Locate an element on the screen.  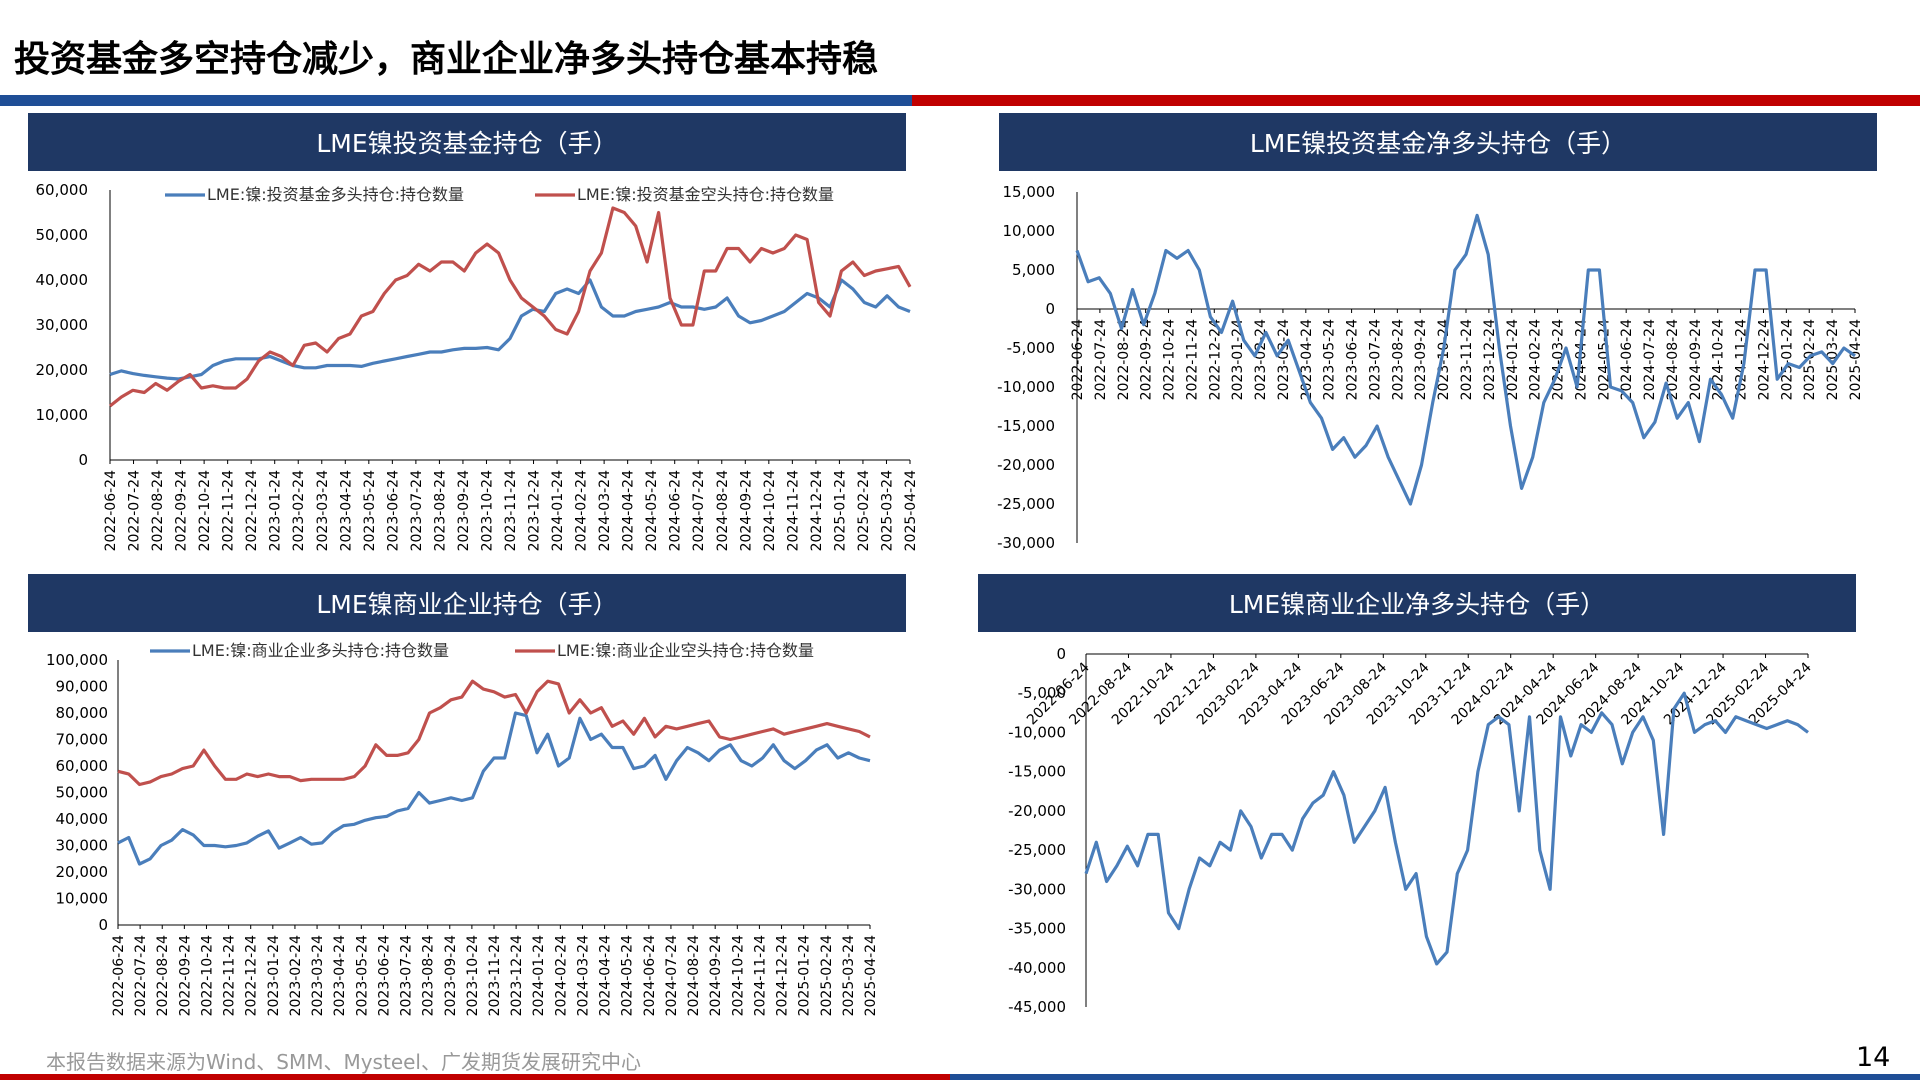
x-tick-label-fund: 2024-11-24 is located at coordinates (793, 510).